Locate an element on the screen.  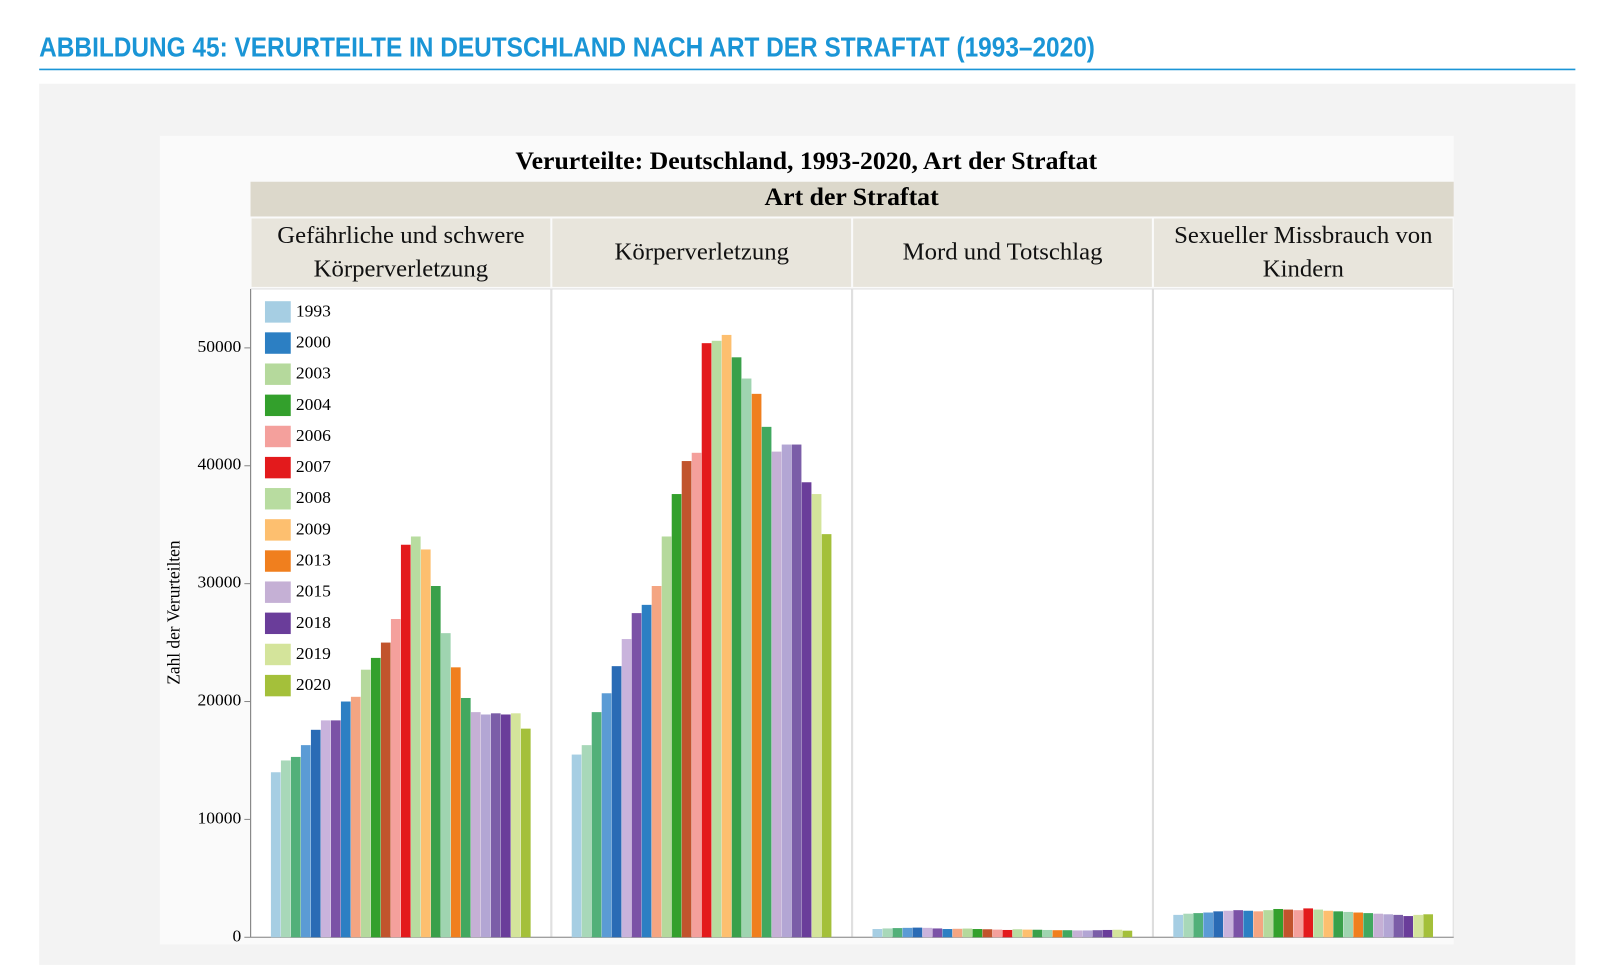
y-axis-label: Zahl der Verurteilten is located at coordinates (173, 612).